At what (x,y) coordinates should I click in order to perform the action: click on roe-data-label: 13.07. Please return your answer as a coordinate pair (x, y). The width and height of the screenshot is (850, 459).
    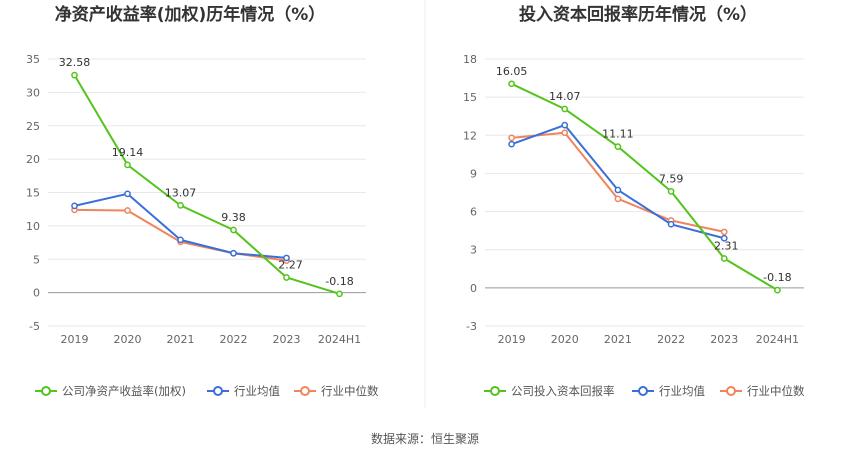
    Looking at the image, I should click on (181, 192).